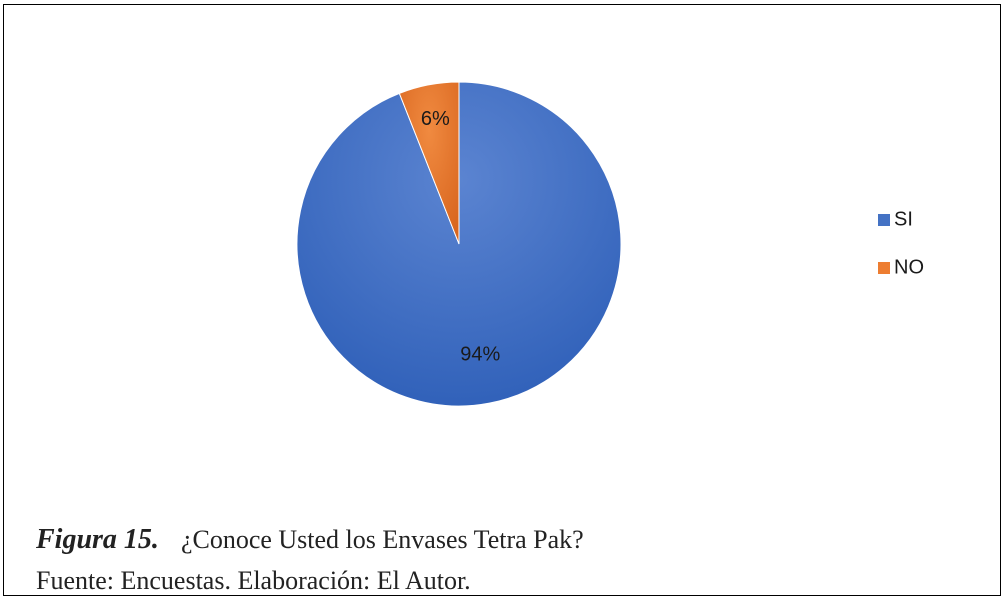 The width and height of the screenshot is (1006, 600). I want to click on pie-slice-no, so click(429, 163).